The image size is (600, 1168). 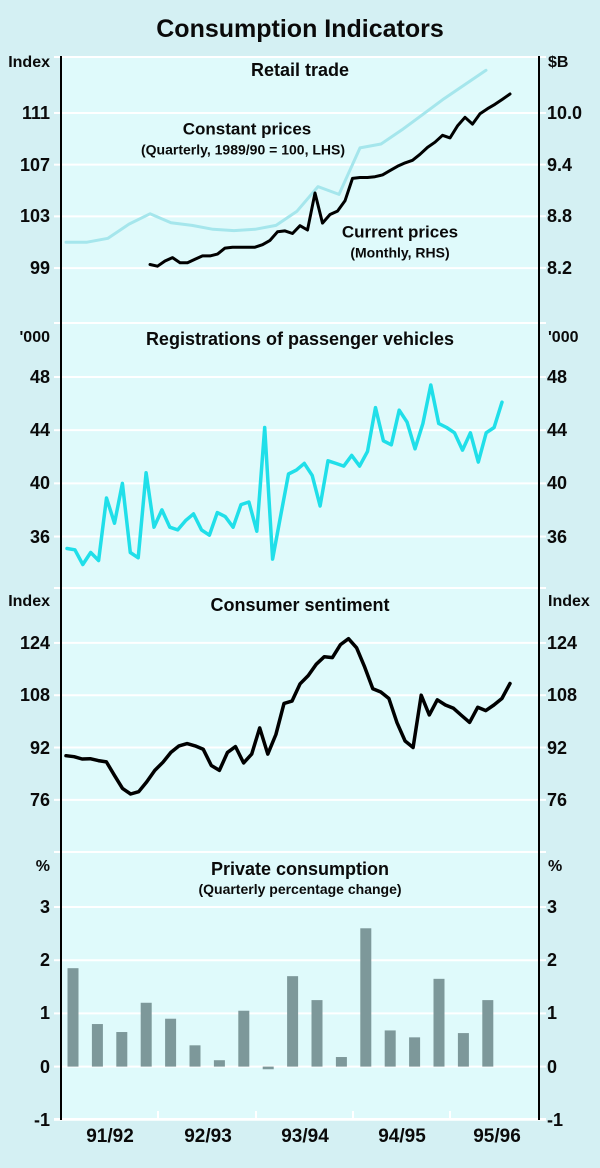 What do you see at coordinates (243, 149) in the screenshot?
I see `annotation-constant-prices-sub: (Quarterly, 1989/90 = 100, LHS)` at bounding box center [243, 149].